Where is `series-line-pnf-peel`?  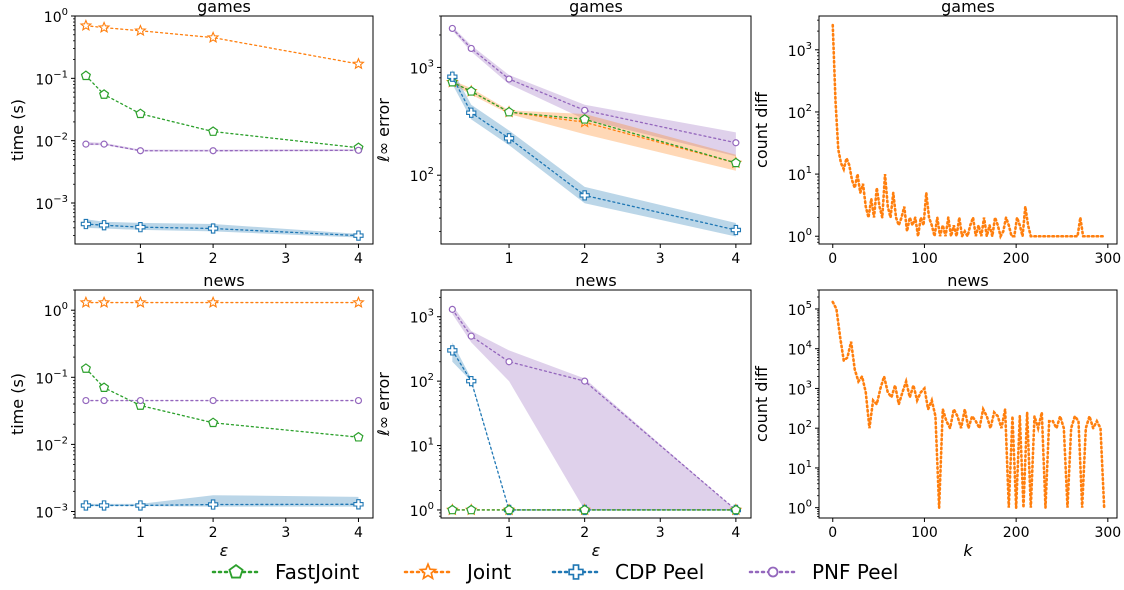 series-line-pnf-peel is located at coordinates (594, 409).